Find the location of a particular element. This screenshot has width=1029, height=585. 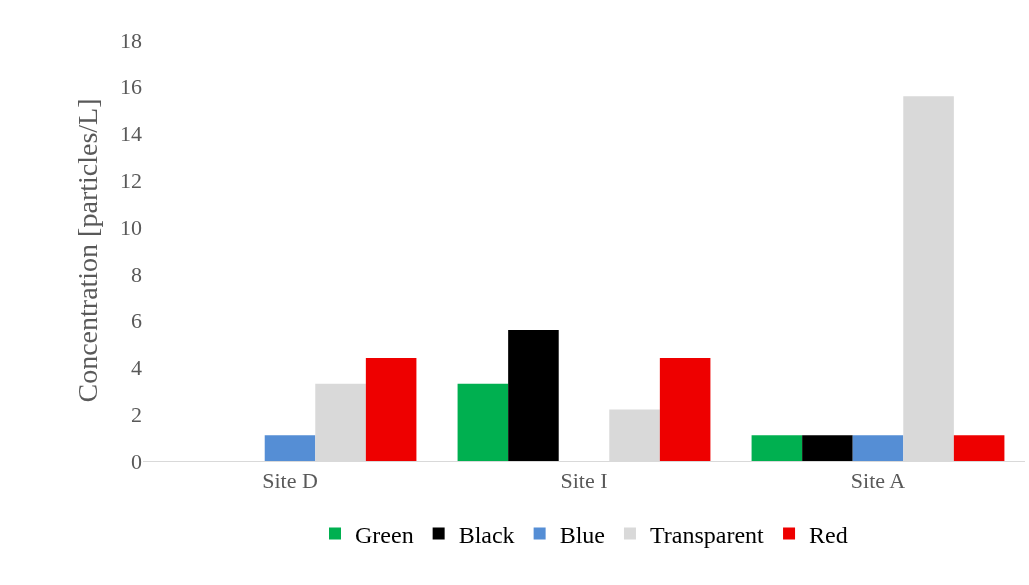

x-tick-label: Site A is located at coordinates (878, 481).